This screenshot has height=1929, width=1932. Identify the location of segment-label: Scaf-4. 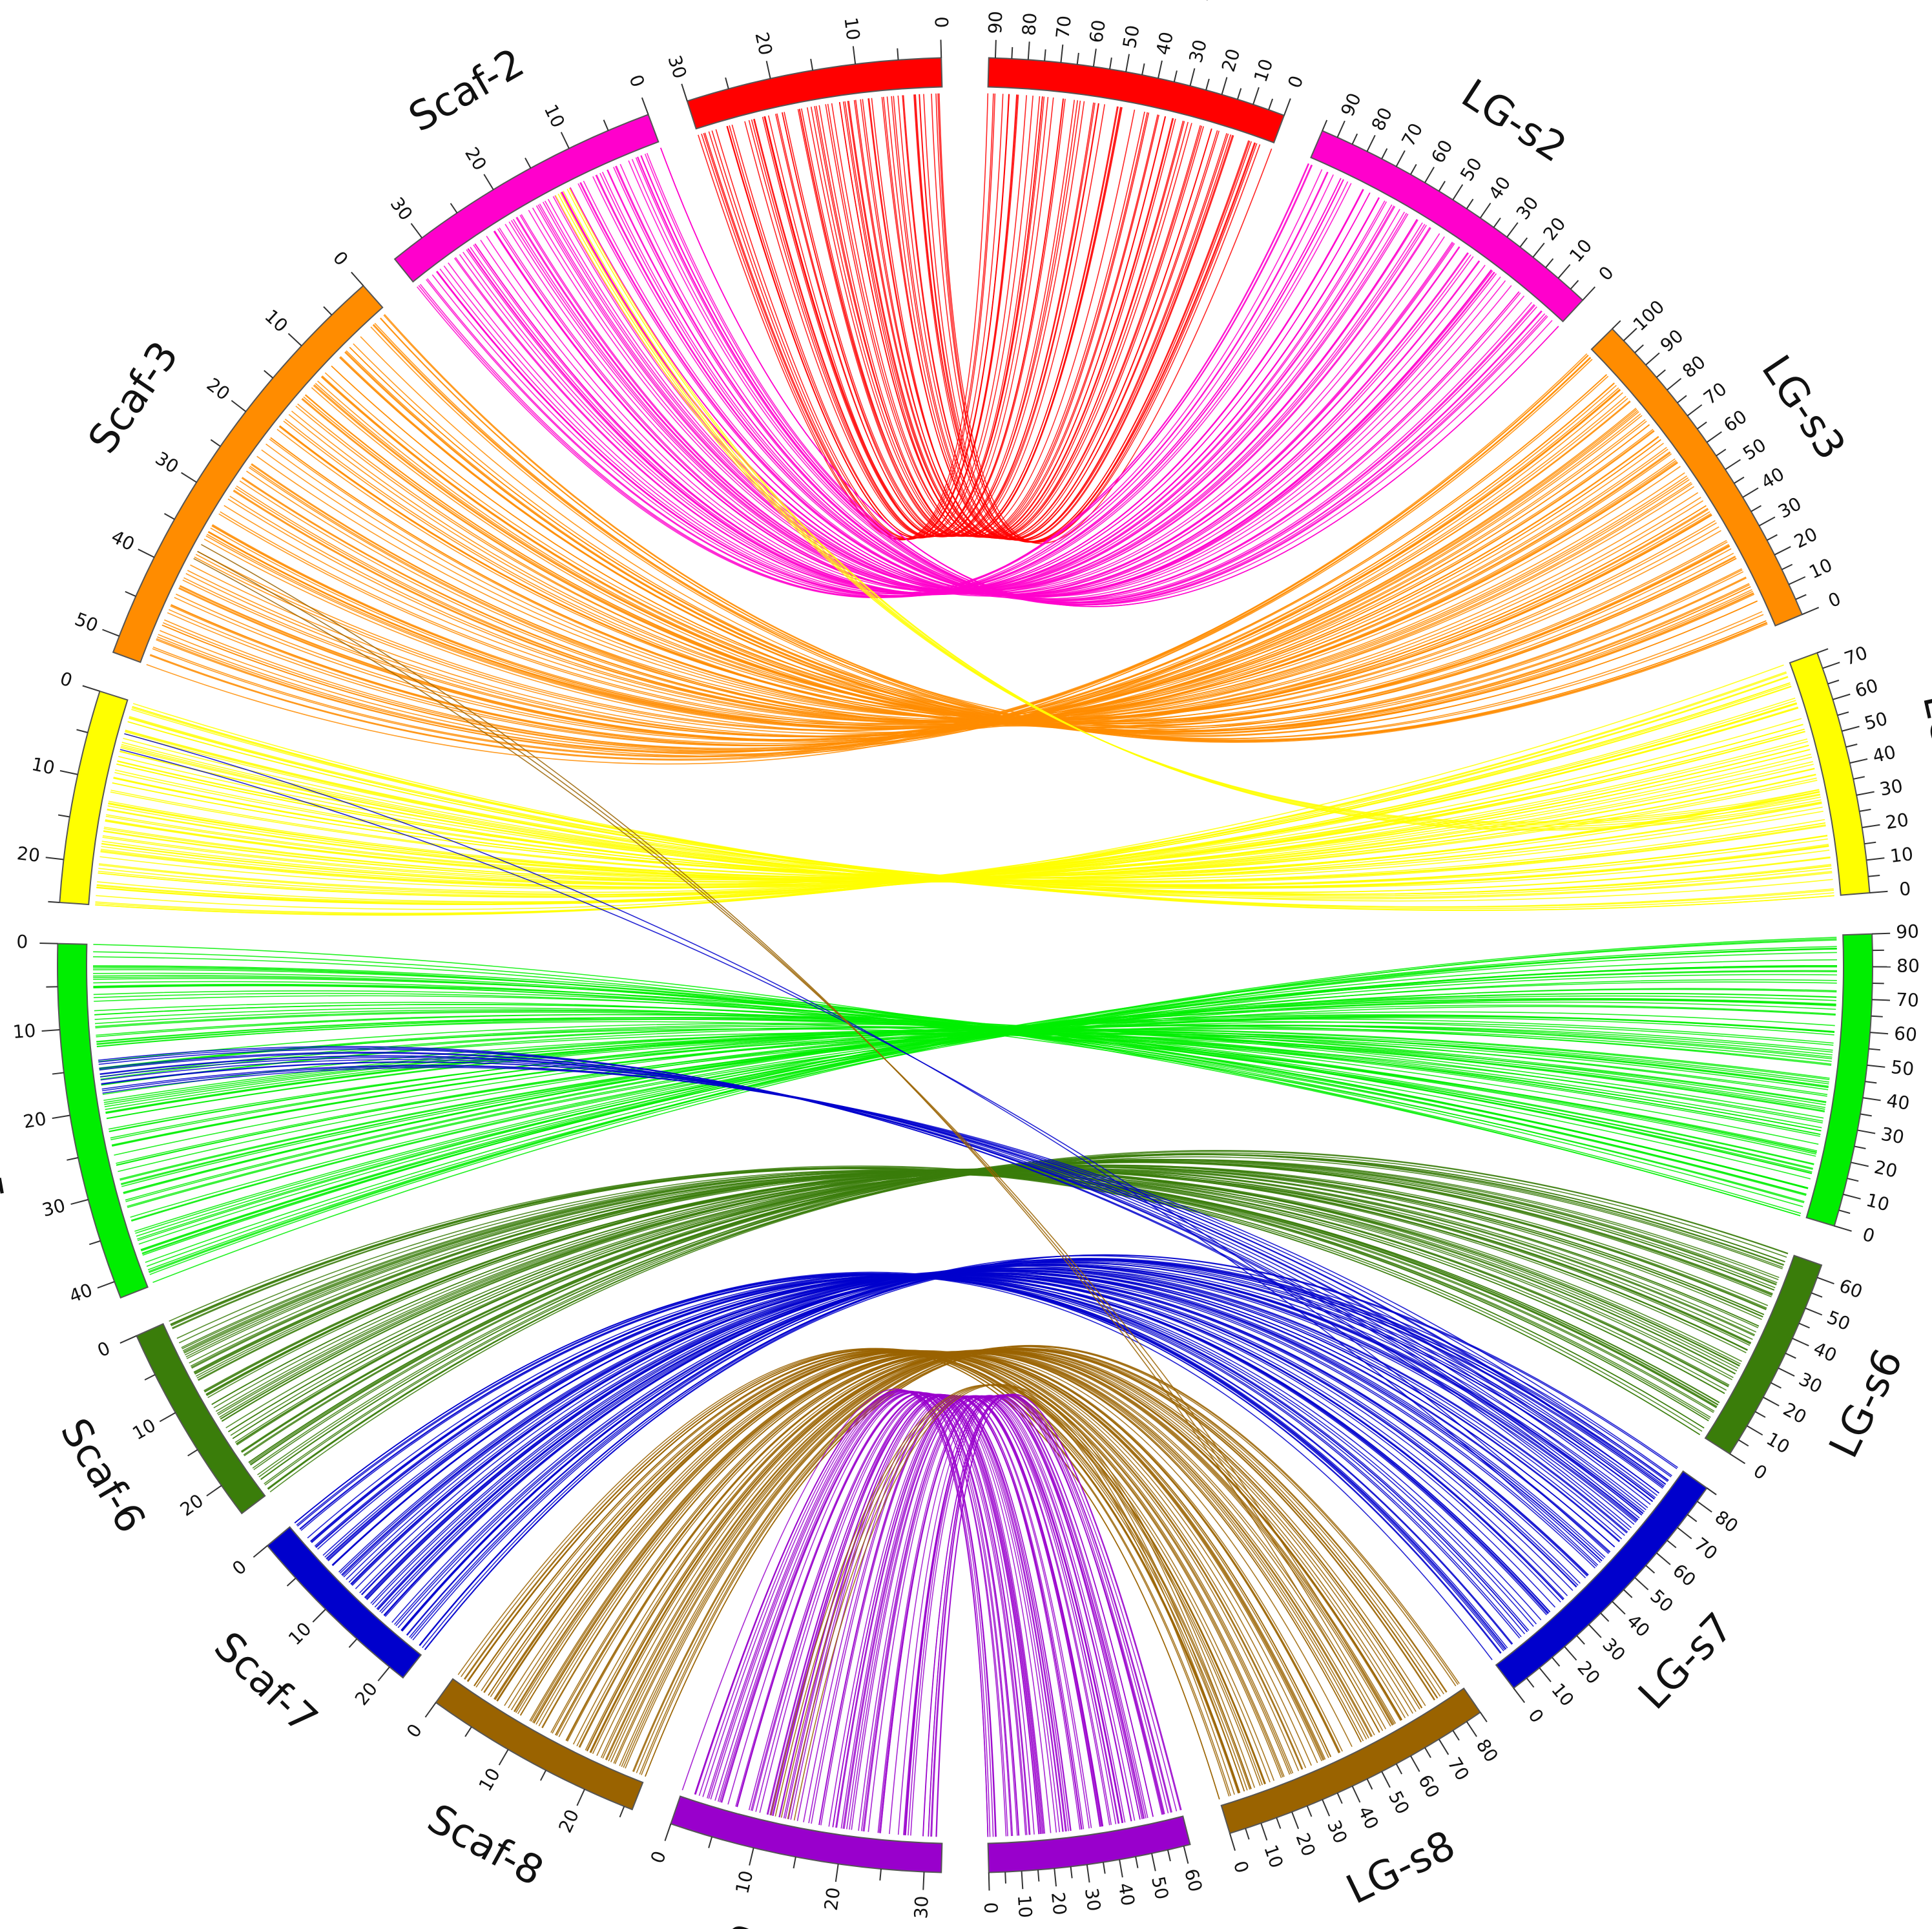
(5, 777).